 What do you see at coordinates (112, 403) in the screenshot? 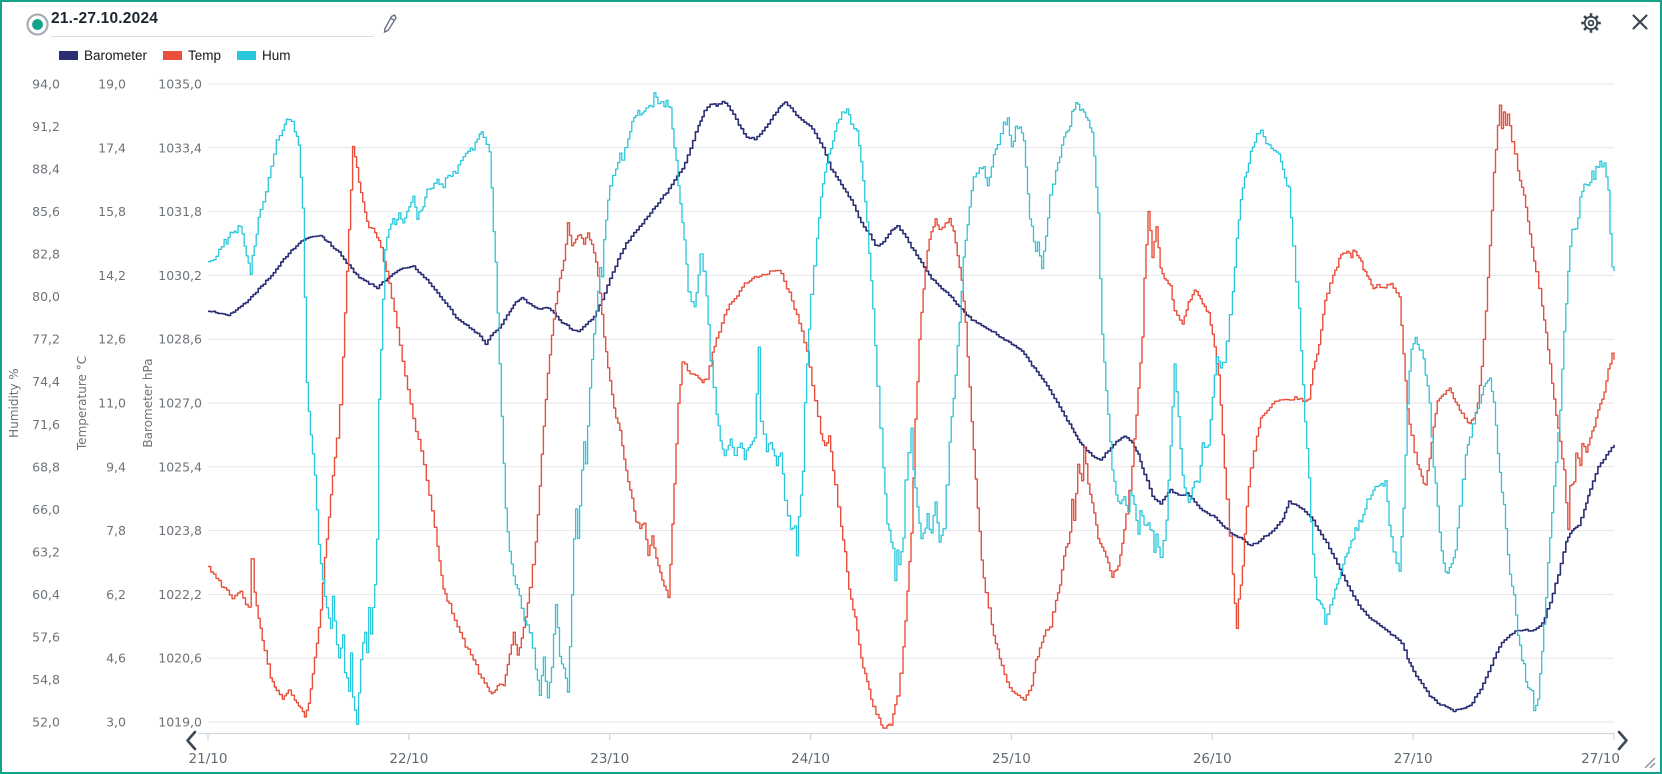
I see `y-tick-label-temperature: 11,0` at bounding box center [112, 403].